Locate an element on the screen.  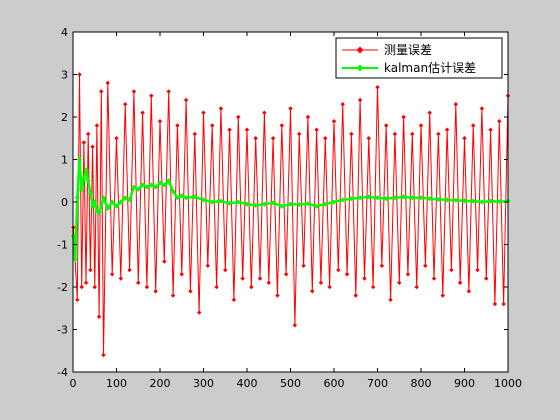
x-tick-label: 800 is located at coordinates (421, 383).